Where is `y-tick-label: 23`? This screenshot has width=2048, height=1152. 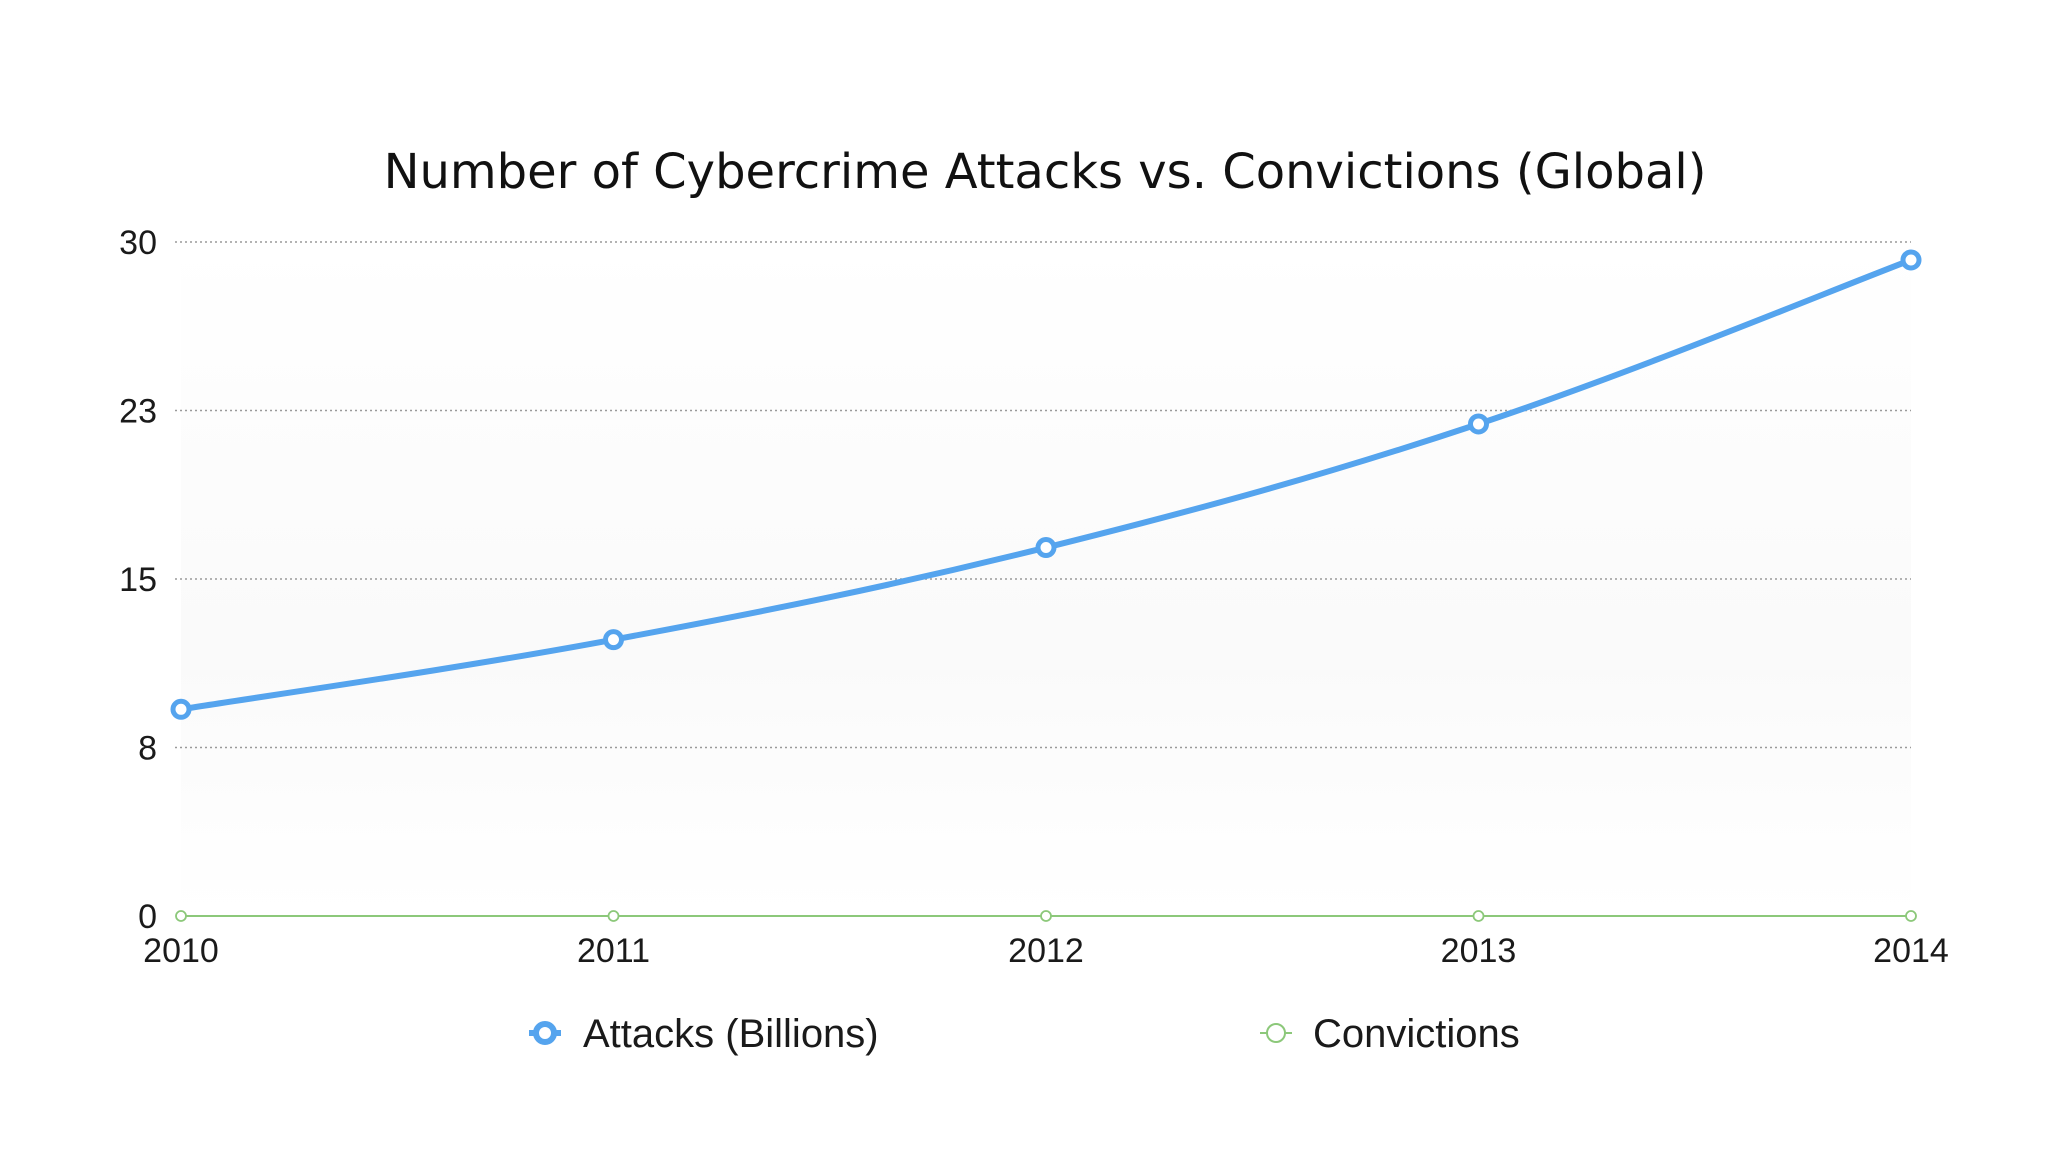
y-tick-label: 23 is located at coordinates (138, 412).